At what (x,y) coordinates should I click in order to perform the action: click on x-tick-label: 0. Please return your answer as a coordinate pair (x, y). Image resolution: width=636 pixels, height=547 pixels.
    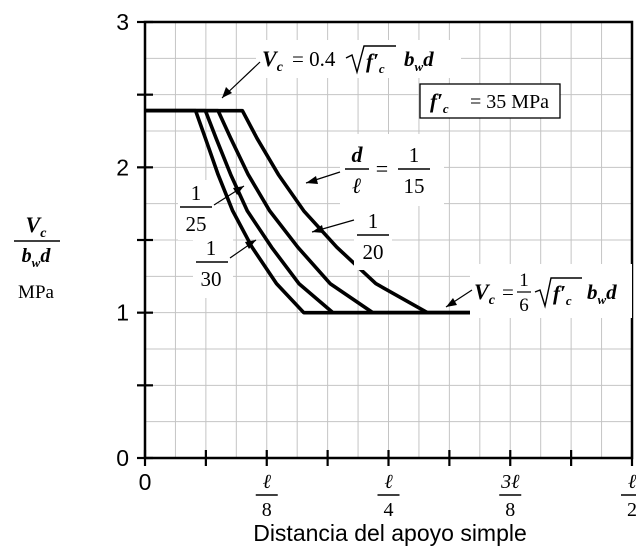
    Looking at the image, I should click on (145, 482).